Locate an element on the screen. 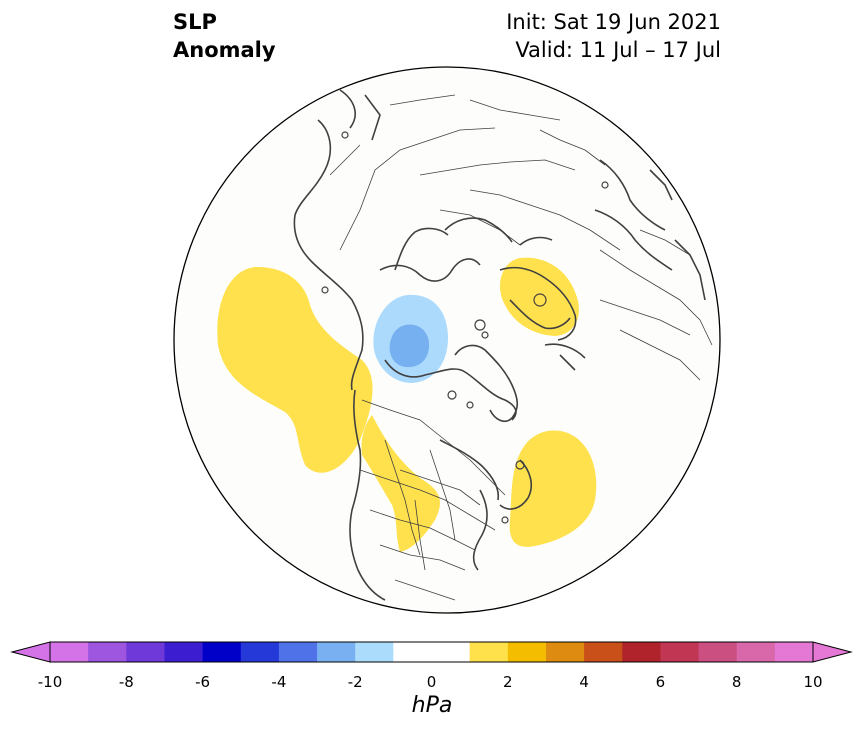  title: SLP Anomaly is located at coordinates (224, 36).